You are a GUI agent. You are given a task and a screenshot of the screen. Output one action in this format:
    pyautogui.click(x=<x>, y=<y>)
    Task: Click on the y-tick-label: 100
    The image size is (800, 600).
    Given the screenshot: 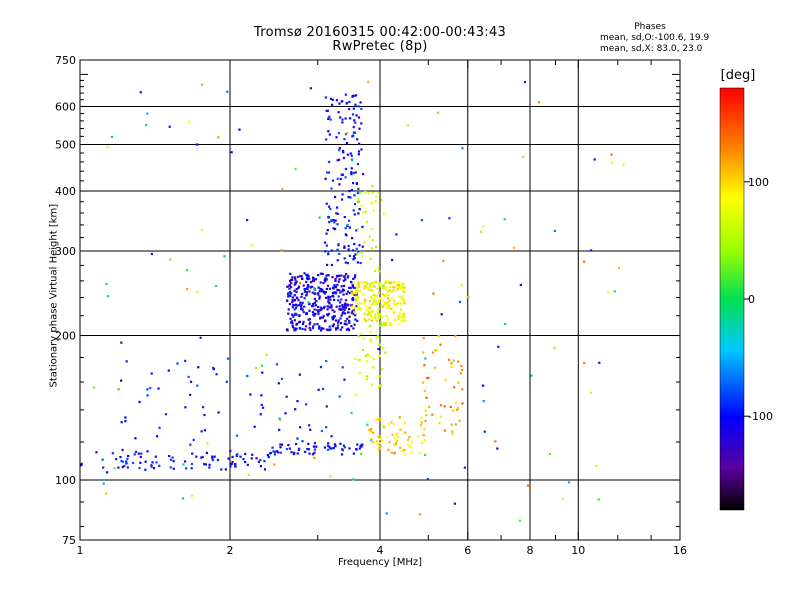 What is the action you would take?
    pyautogui.click(x=65, y=480)
    